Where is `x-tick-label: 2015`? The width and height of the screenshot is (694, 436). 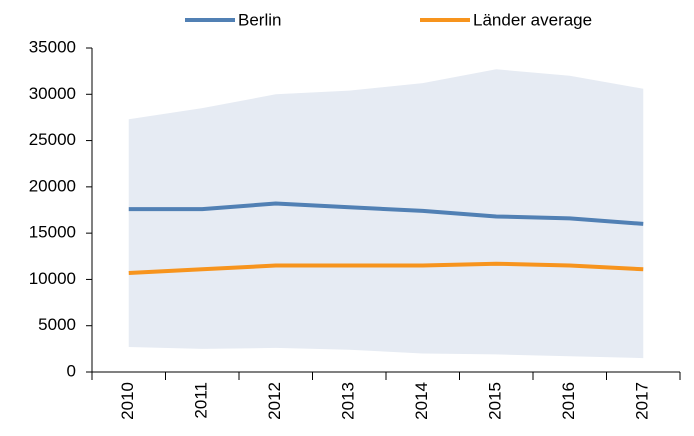 x-tick-label: 2015 is located at coordinates (495, 401).